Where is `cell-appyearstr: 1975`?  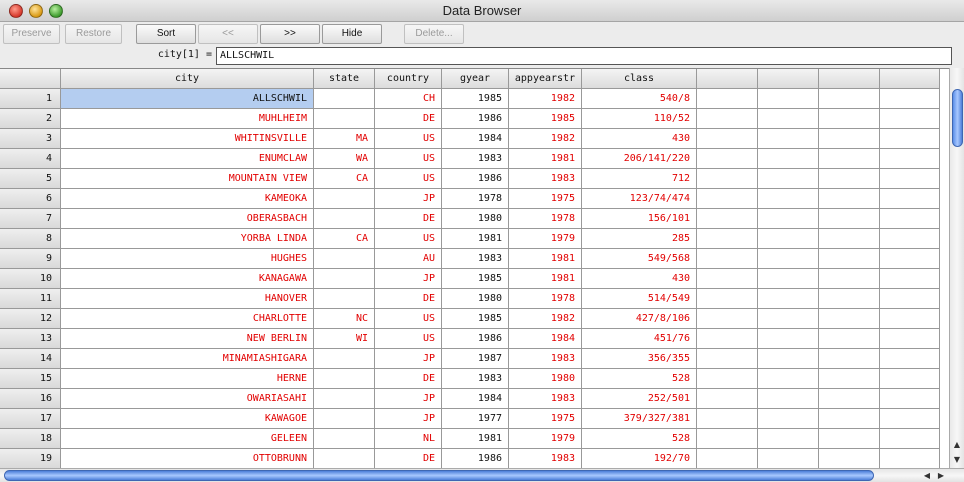
cell-appyearstr: 1975 is located at coordinates (545, 419).